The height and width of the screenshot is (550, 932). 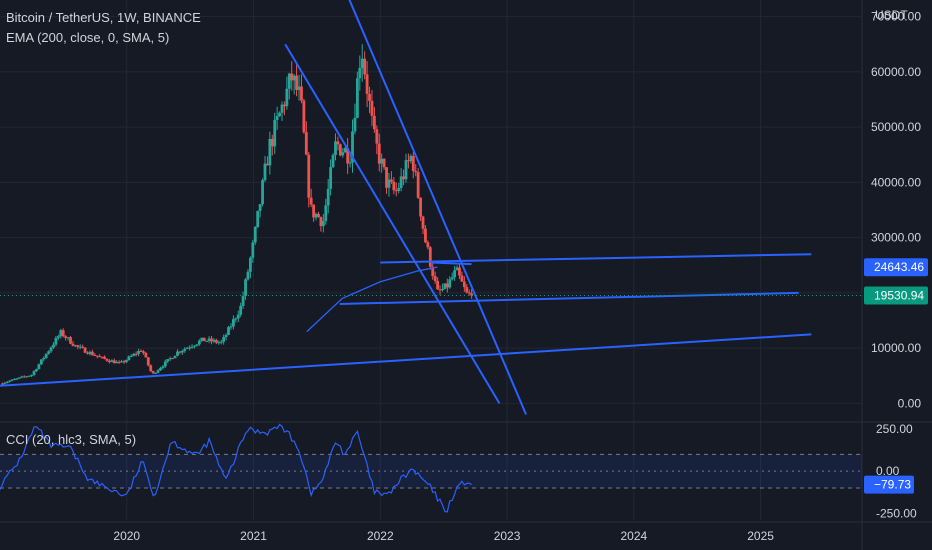 What do you see at coordinates (896, 182) in the screenshot?
I see `price-tick-label: 40000.00` at bounding box center [896, 182].